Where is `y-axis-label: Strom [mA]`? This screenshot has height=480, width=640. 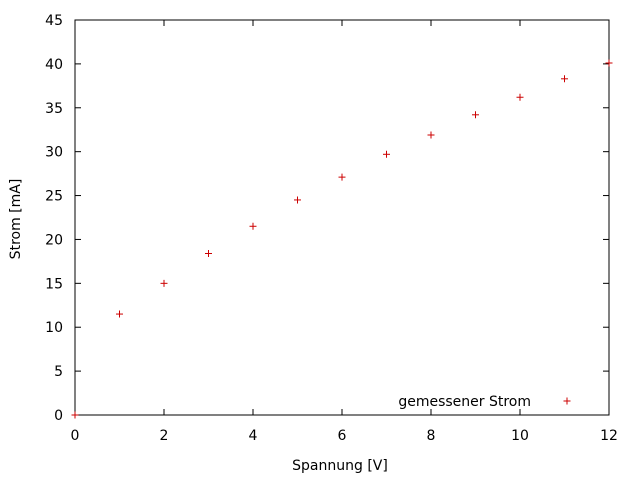 y-axis-label: Strom [mA] is located at coordinates (16, 219).